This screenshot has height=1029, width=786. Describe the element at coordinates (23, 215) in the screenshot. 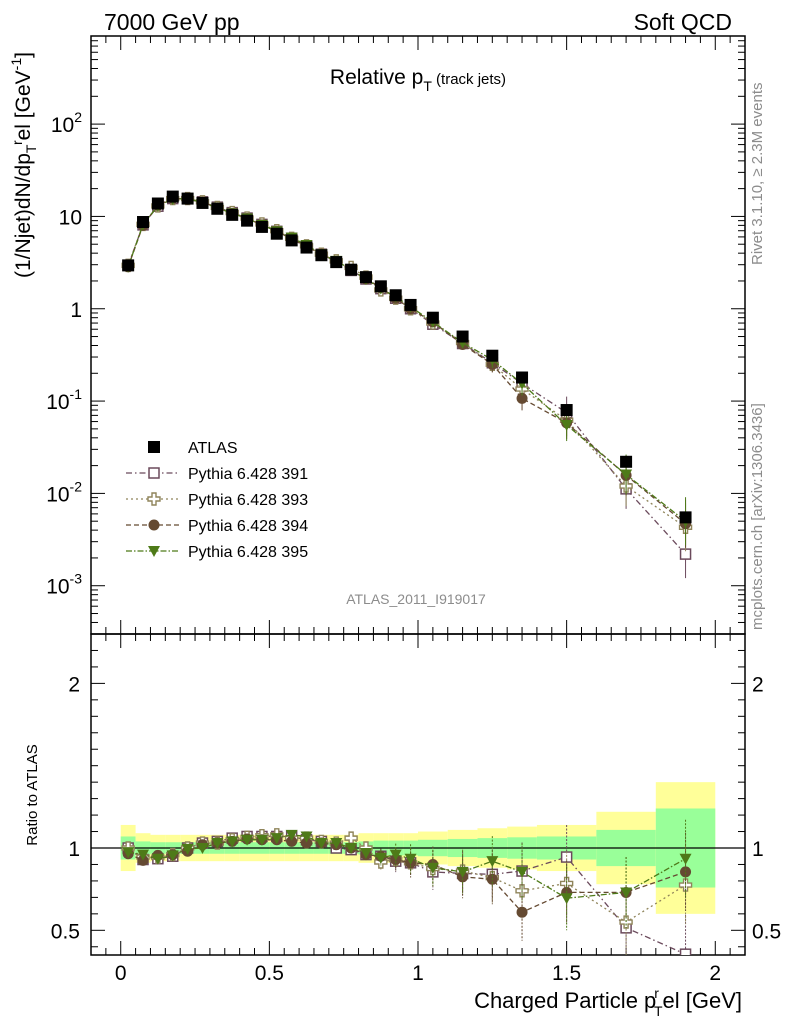

I see `y-axis-label-main: (1/Njet)dN/dp` at that location.